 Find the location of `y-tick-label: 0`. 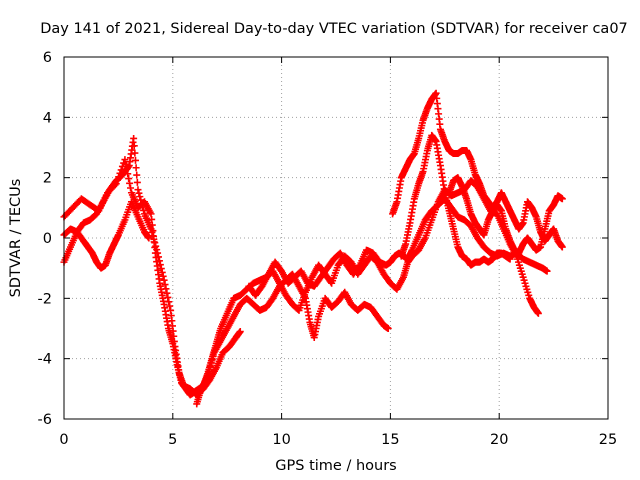

y-tick-label: 0 is located at coordinates (47, 239).